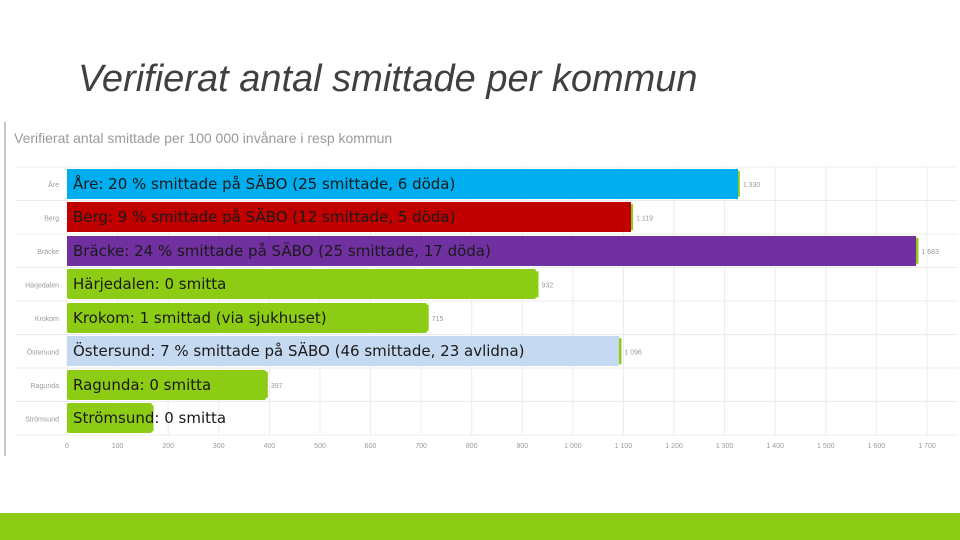  I want to click on value-label: 397, so click(277, 386).